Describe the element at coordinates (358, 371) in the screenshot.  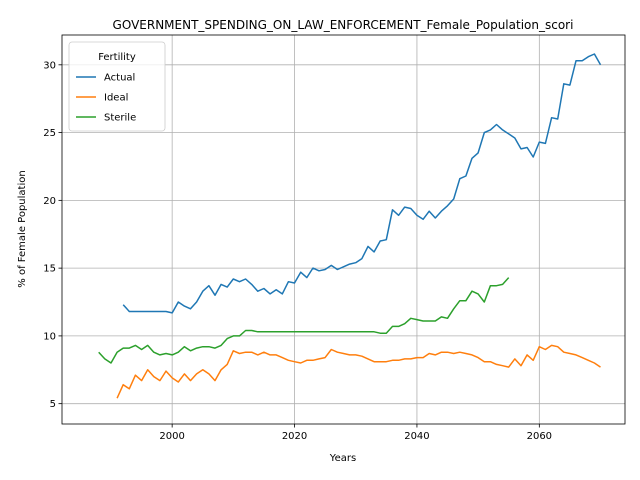
I see `series-line-ideal` at that location.